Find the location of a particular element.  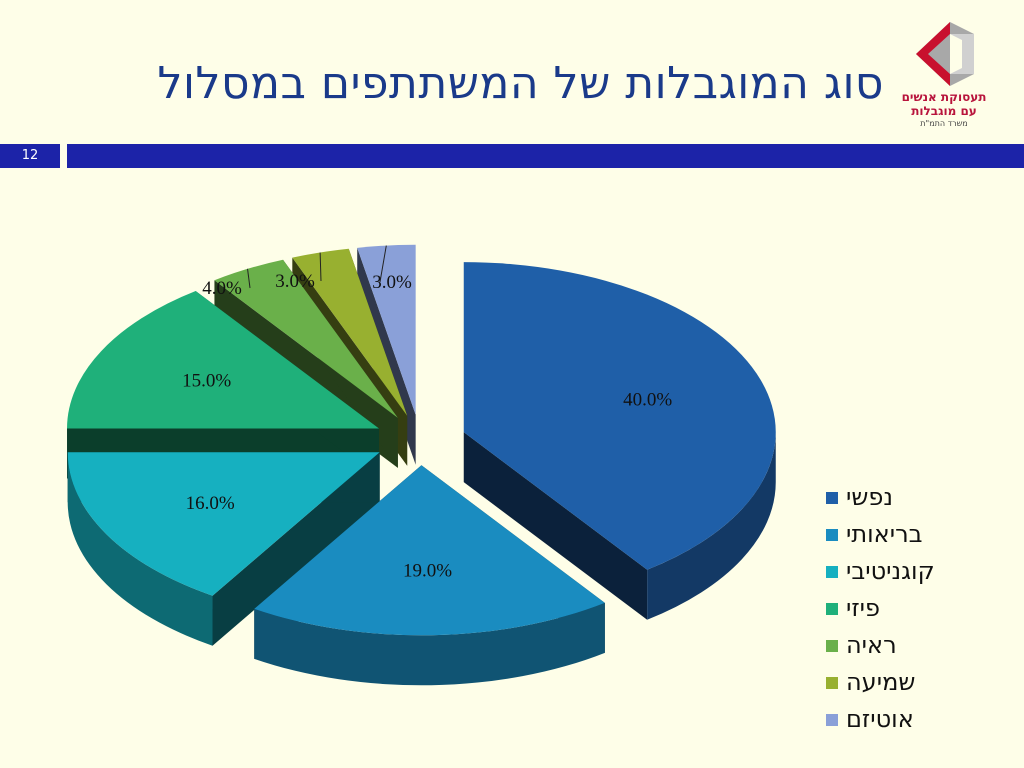

data-label: 16.0% is located at coordinates (210, 503).